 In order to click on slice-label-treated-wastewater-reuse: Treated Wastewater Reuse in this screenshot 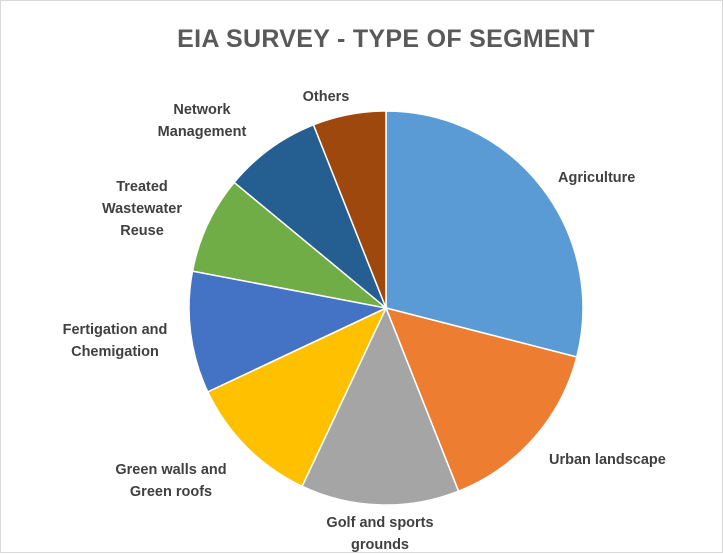, I will do `click(142, 209)`.